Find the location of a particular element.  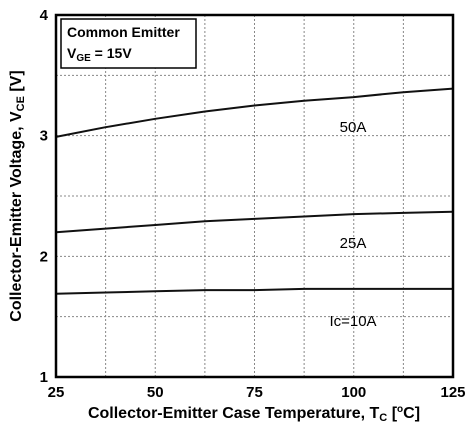

y-axis-title: Collector-Emitter Voltage, VCE [V] is located at coordinates (17, 195).